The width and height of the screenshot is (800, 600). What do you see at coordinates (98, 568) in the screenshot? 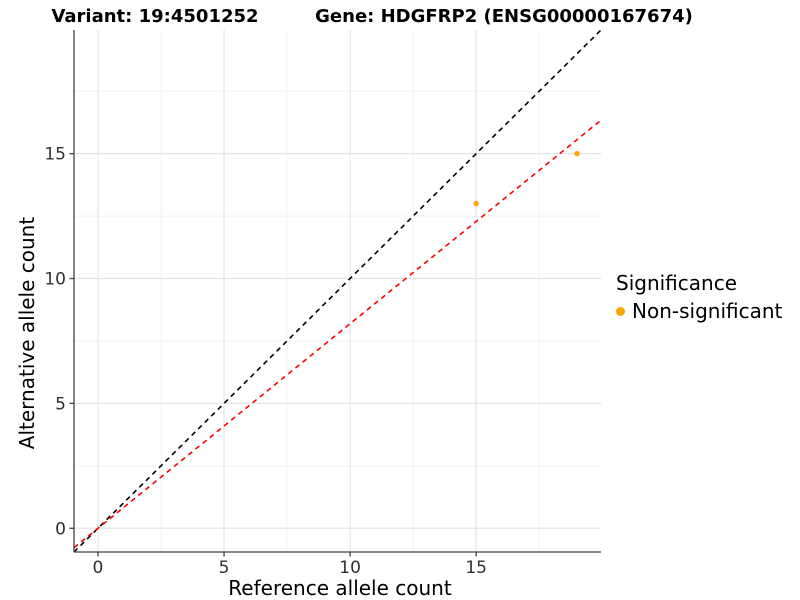
I see `x-tick-label: 0` at bounding box center [98, 568].